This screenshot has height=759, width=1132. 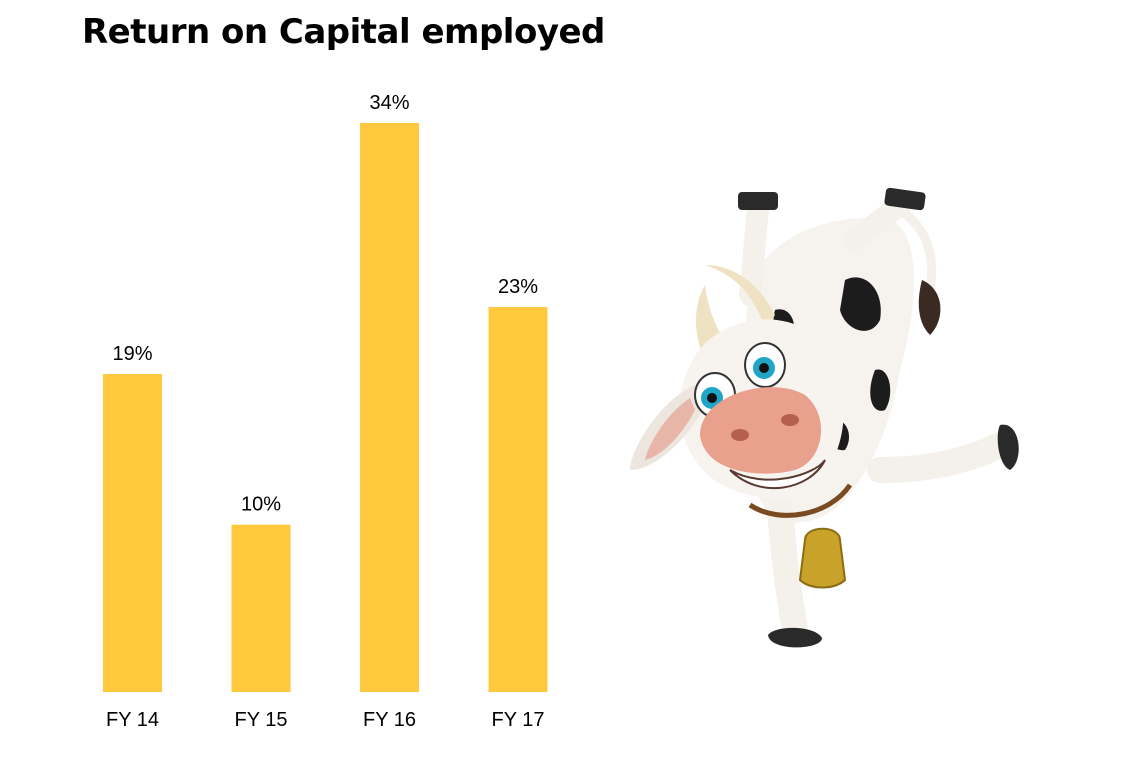 What do you see at coordinates (325, 720) in the screenshot?
I see `x-axis-ticks-layer: FY 14 FY 15 FY 16 FY 17` at bounding box center [325, 720].